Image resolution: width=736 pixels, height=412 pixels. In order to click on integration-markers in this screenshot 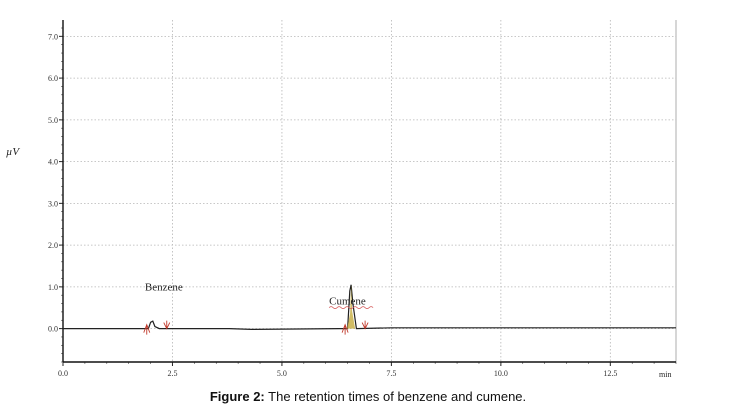, I will do `click(256, 309)`.